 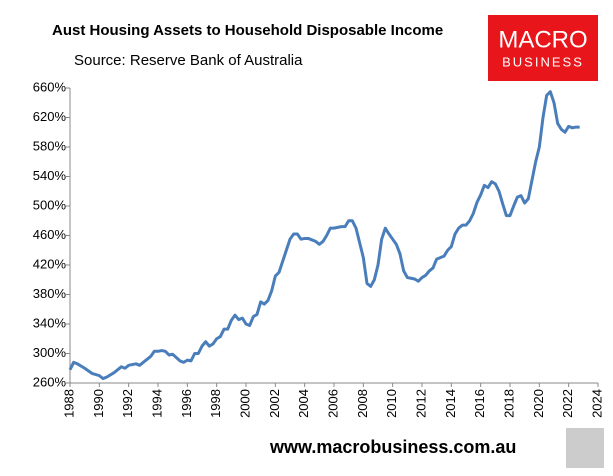 What do you see at coordinates (542, 39) in the screenshot?
I see `logo-text: MACRO` at bounding box center [542, 39].